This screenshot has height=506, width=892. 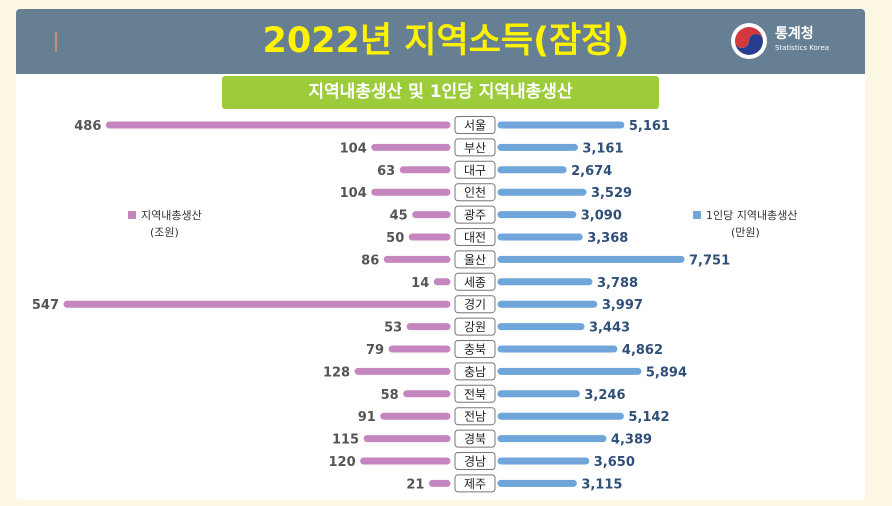 What do you see at coordinates (370, 260) in the screenshot?
I see `left-value-label: 86` at bounding box center [370, 260].